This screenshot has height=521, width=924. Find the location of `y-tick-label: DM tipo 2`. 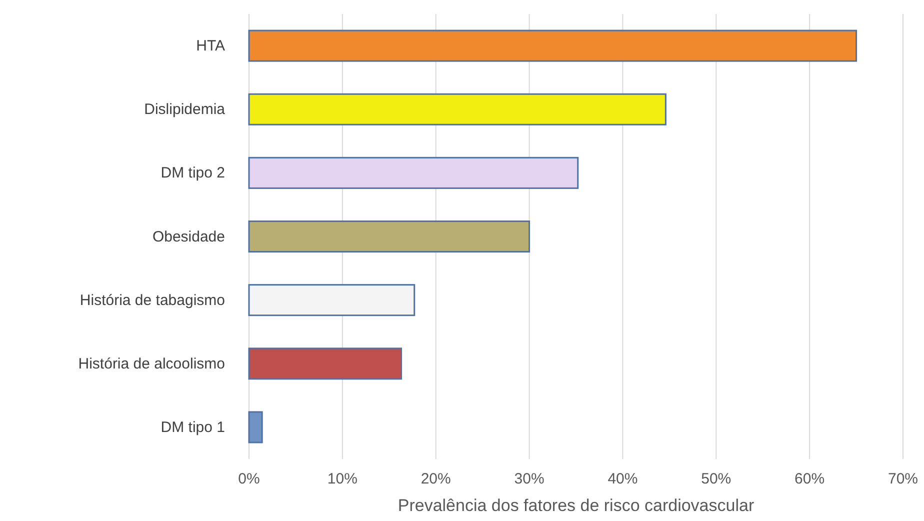

y-tick-label: DM tipo 2 is located at coordinates (192, 173).